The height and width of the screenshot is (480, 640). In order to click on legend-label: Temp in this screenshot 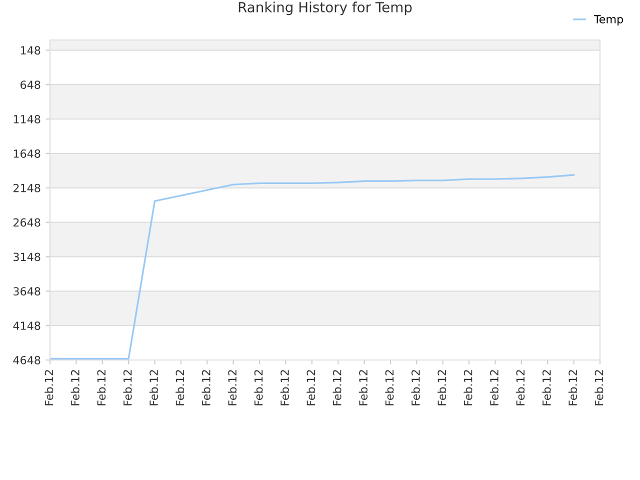, I will do `click(608, 20)`.